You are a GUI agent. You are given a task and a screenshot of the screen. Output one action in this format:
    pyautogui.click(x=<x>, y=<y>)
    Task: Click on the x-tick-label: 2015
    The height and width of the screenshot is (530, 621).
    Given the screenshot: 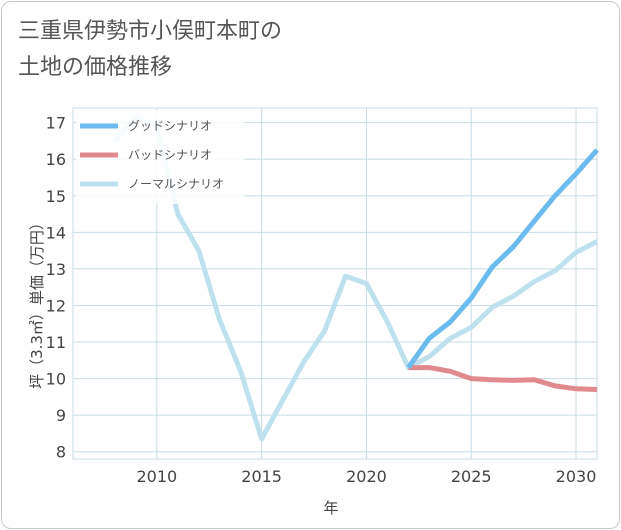 What is the action you would take?
    pyautogui.click(x=261, y=476)
    